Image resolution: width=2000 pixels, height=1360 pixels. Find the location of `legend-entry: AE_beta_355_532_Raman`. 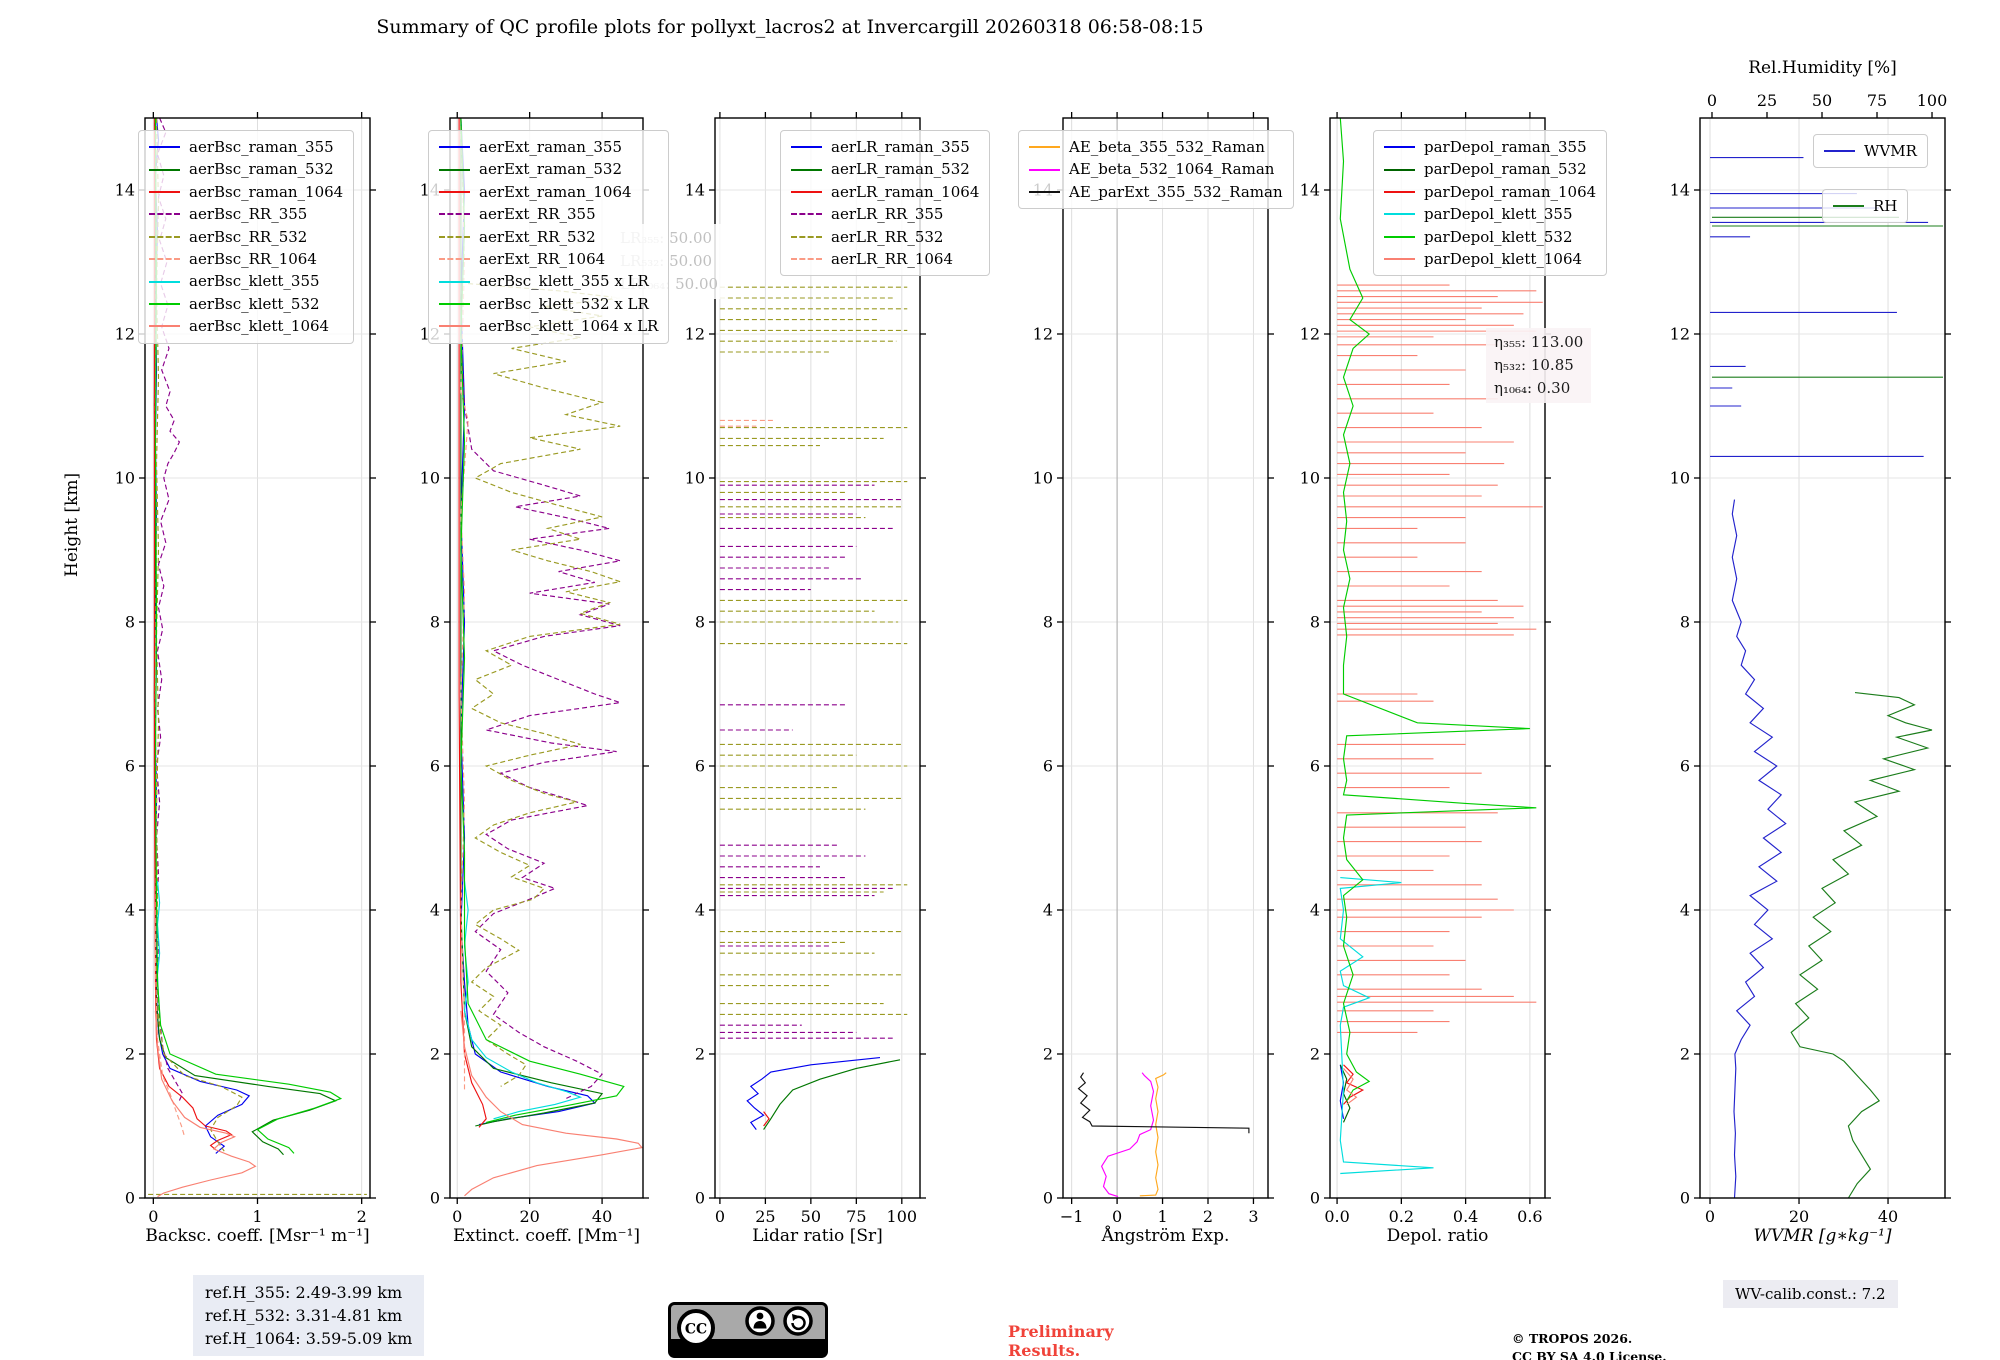

legend-entry: AE_beta_355_532_Raman is located at coordinates (1156, 147).